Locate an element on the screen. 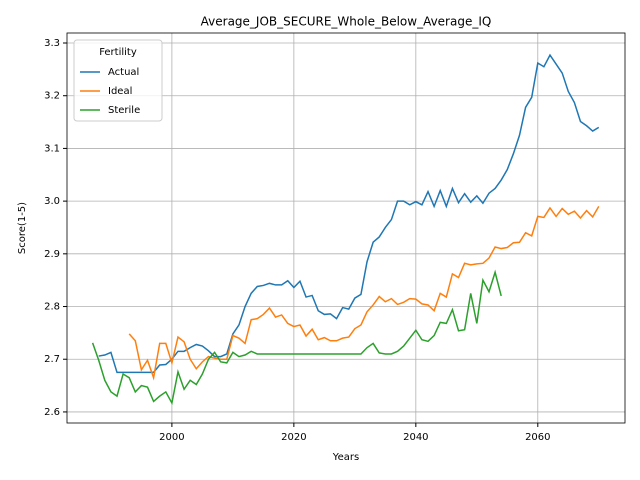 The width and height of the screenshot is (640, 480). legend: Fertility Actual Ideal Sterile is located at coordinates (118, 80).